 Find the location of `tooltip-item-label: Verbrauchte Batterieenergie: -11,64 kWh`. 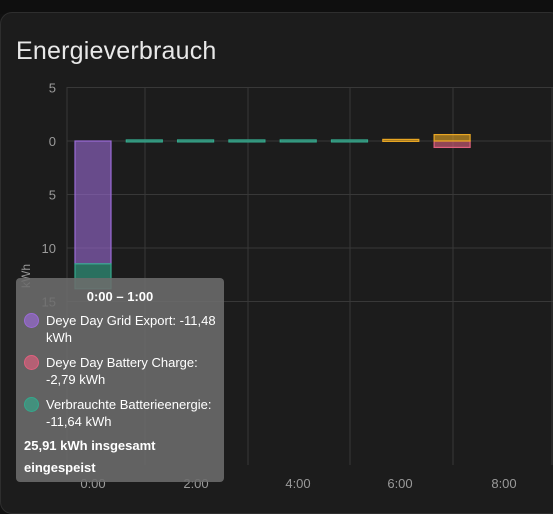

tooltip-item-label: Verbrauchte Batterieenergie: -11,64 kWh is located at coordinates (129, 413).